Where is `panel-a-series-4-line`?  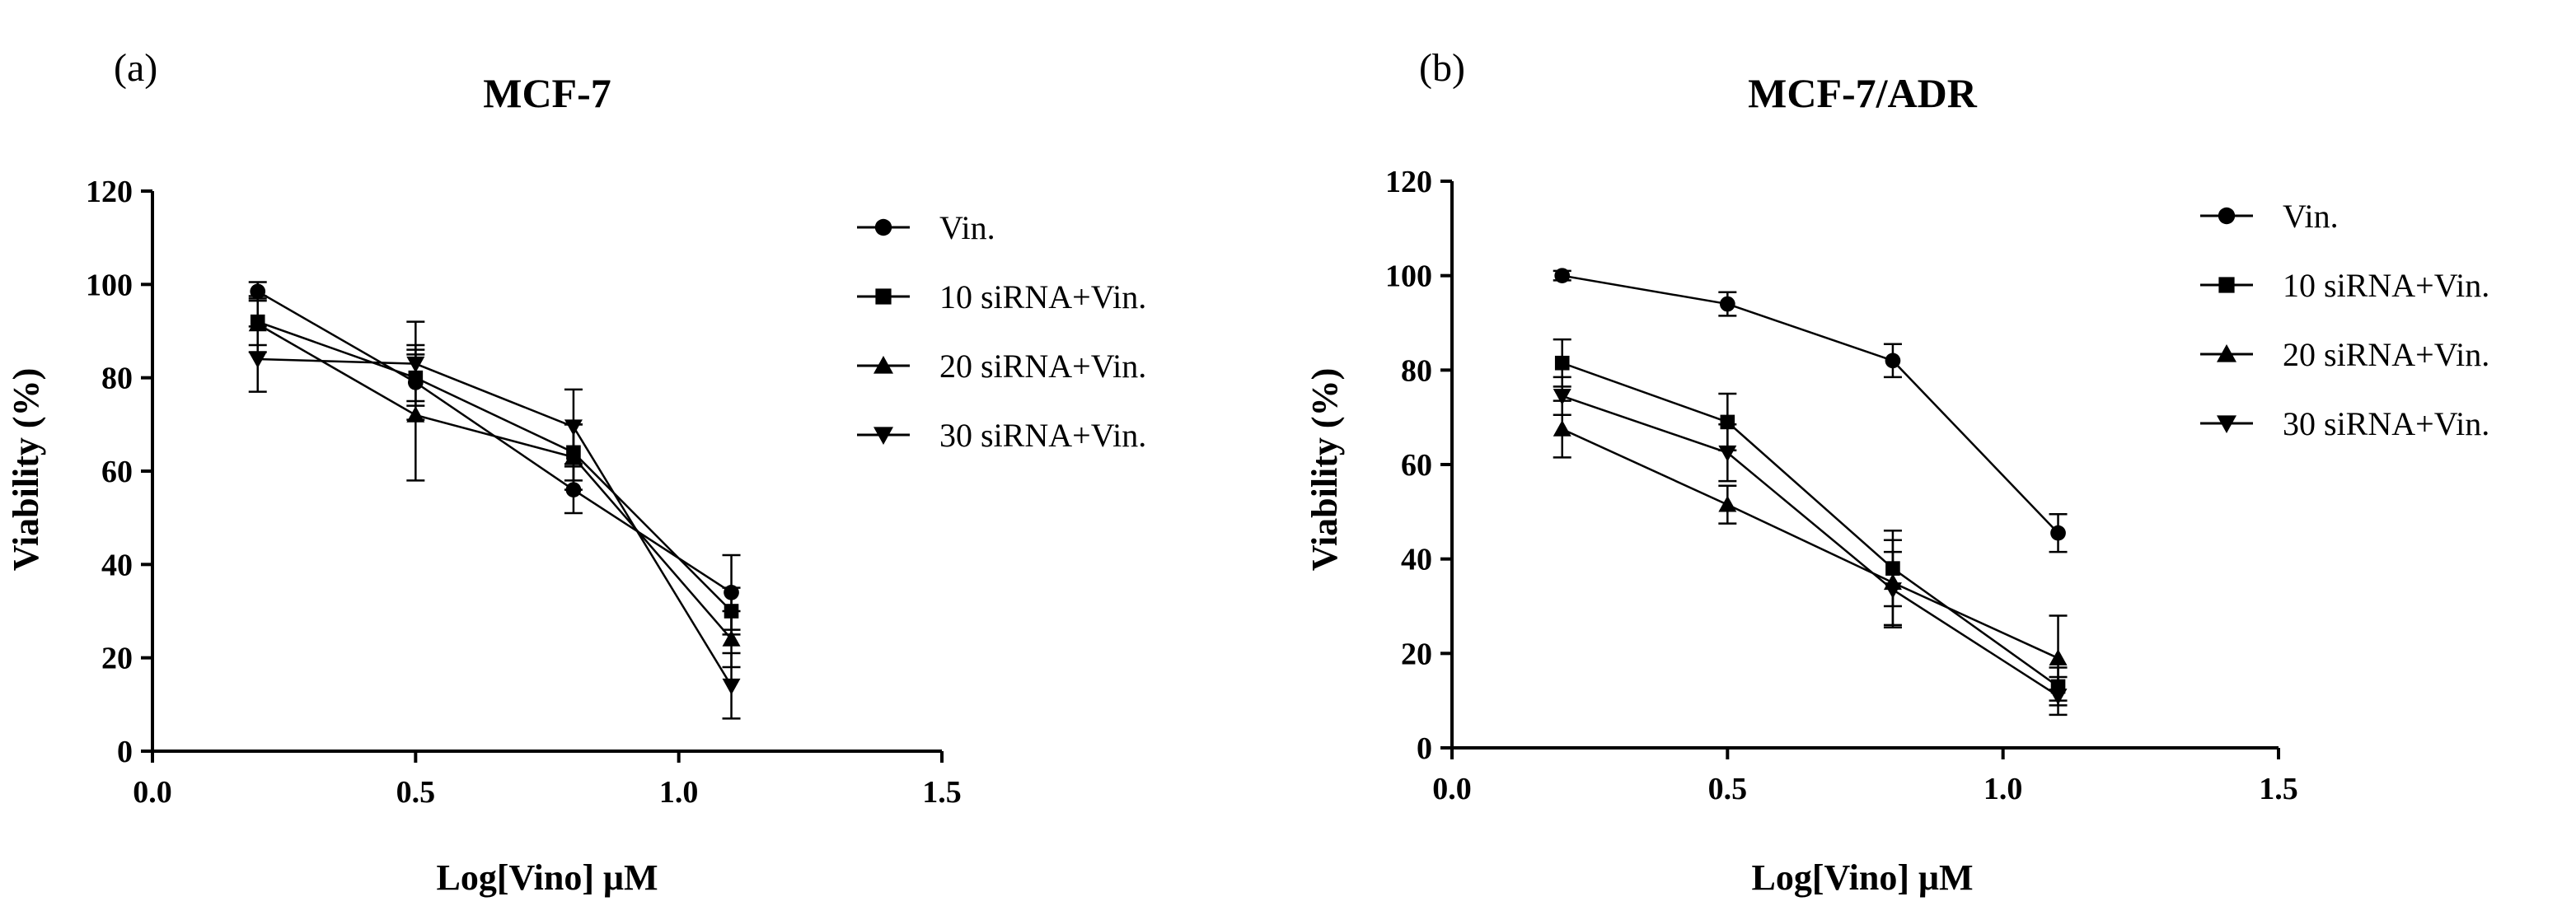 panel-a-series-4-line is located at coordinates (495, 522).